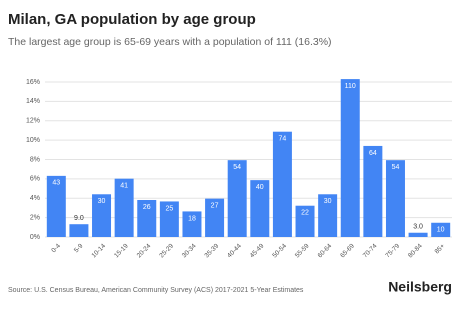  What do you see at coordinates (56, 183) in the screenshot?
I see `data-label: 43` at bounding box center [56, 183].